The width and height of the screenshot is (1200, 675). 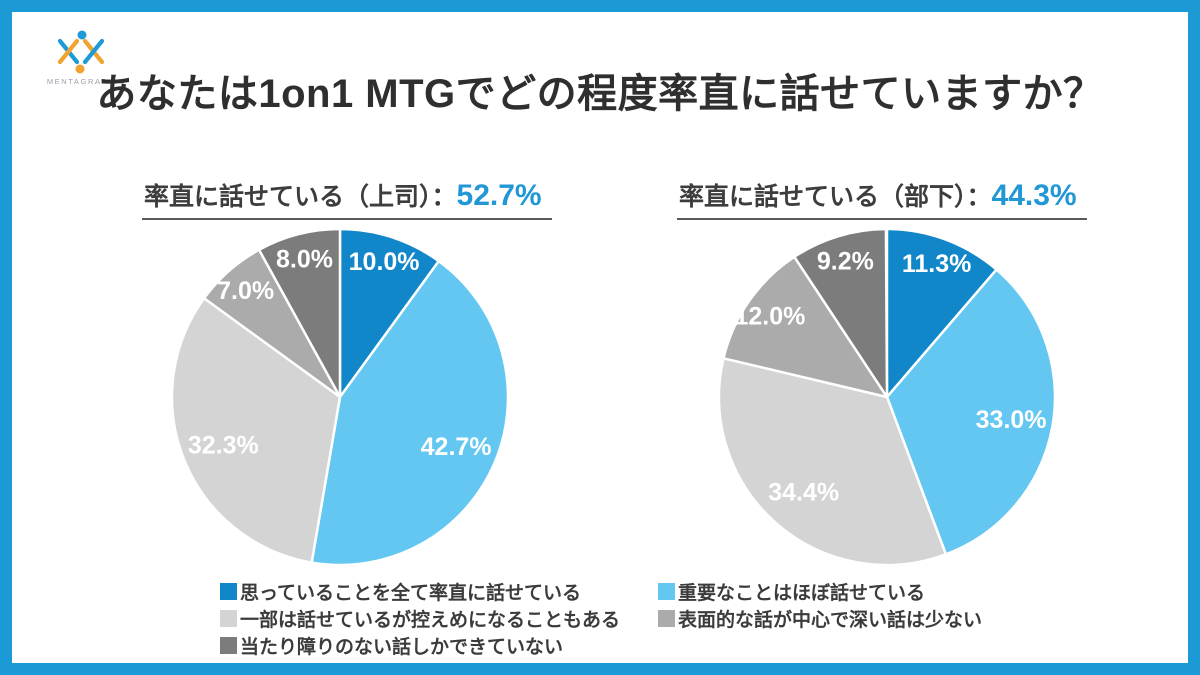 I want to click on pie-slice-label: 9.2%, so click(x=845, y=261).